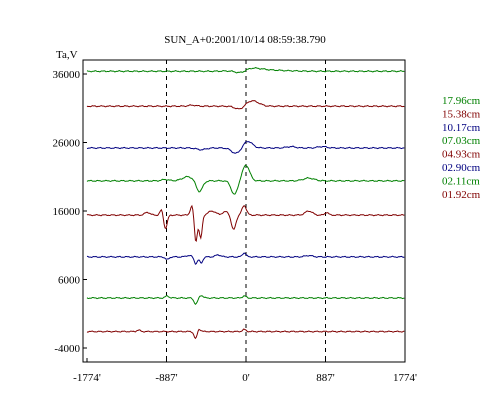 The width and height of the screenshot is (500, 400). I want to click on y-tick-label-0: -4000, so click(67, 349).